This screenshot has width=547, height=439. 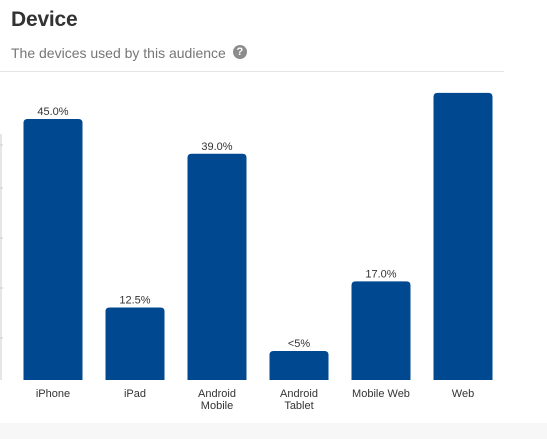 What do you see at coordinates (462, 91) in the screenshot?
I see `data-label: 49.5%` at bounding box center [462, 91].